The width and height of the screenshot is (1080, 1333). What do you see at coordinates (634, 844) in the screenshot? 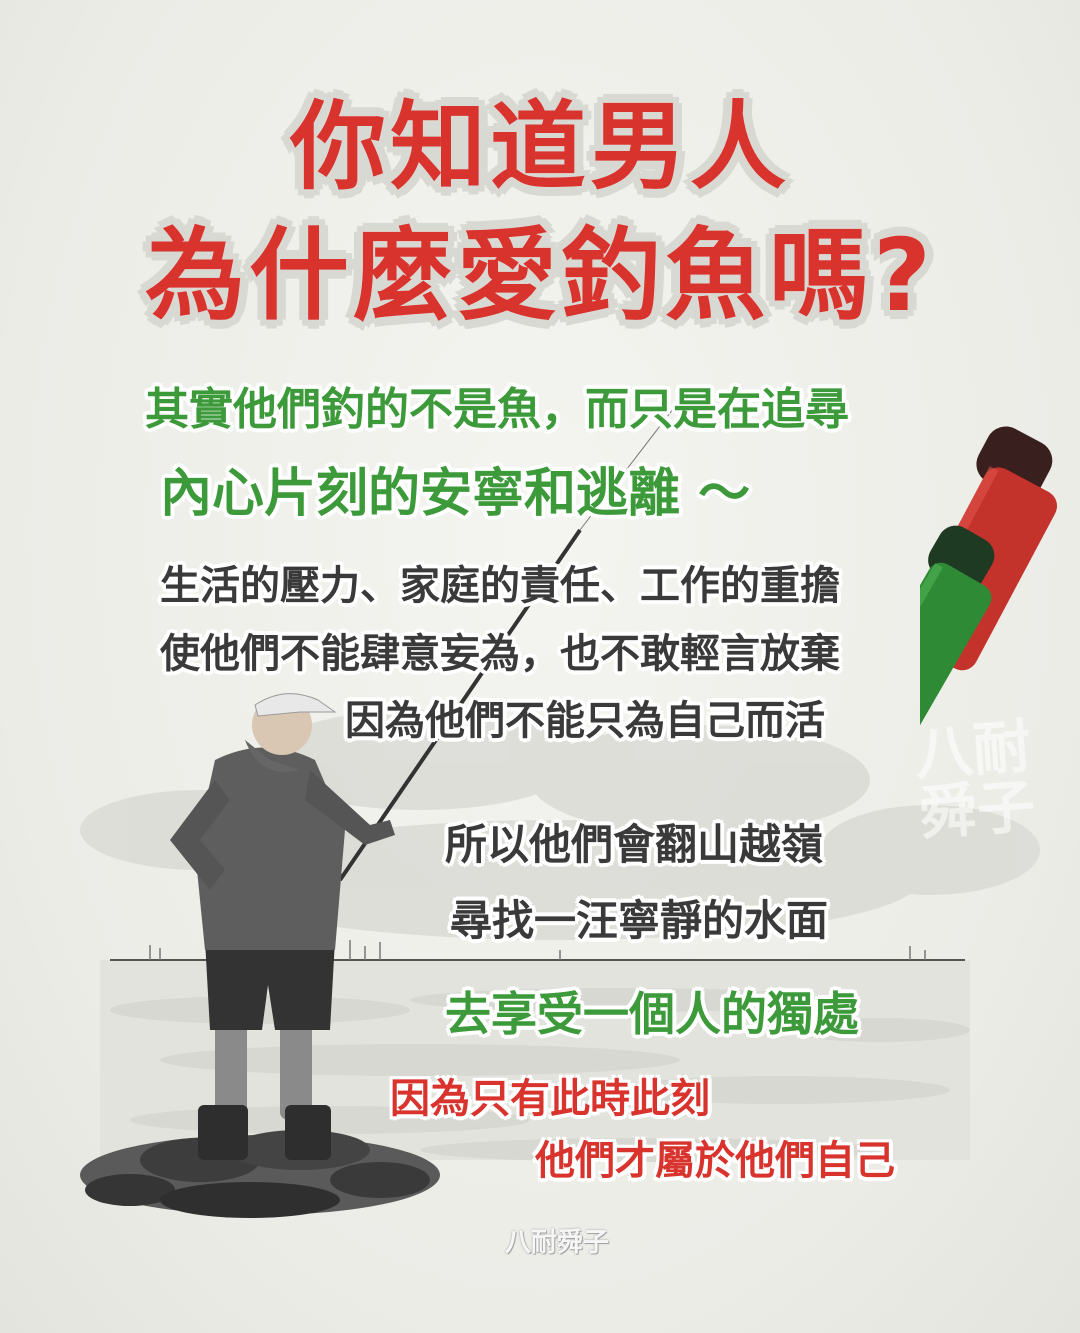
I see `text-line-6: 所以他們會翻山越嶺` at bounding box center [634, 844].